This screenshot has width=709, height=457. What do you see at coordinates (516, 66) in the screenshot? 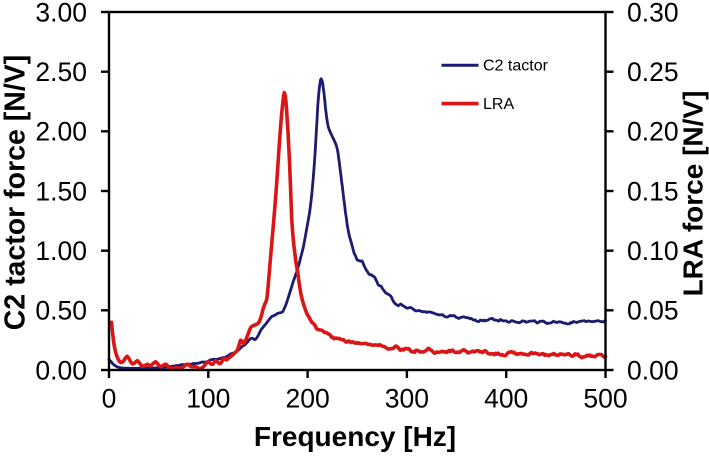
I see `svg-text: C2 tactor` at bounding box center [516, 66].